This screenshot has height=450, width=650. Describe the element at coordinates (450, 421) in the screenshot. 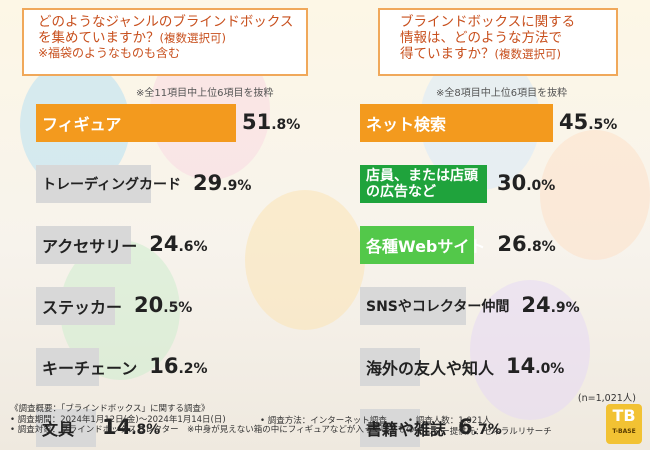

I see `survey-count: • 調査人数：1,021人` at that location.